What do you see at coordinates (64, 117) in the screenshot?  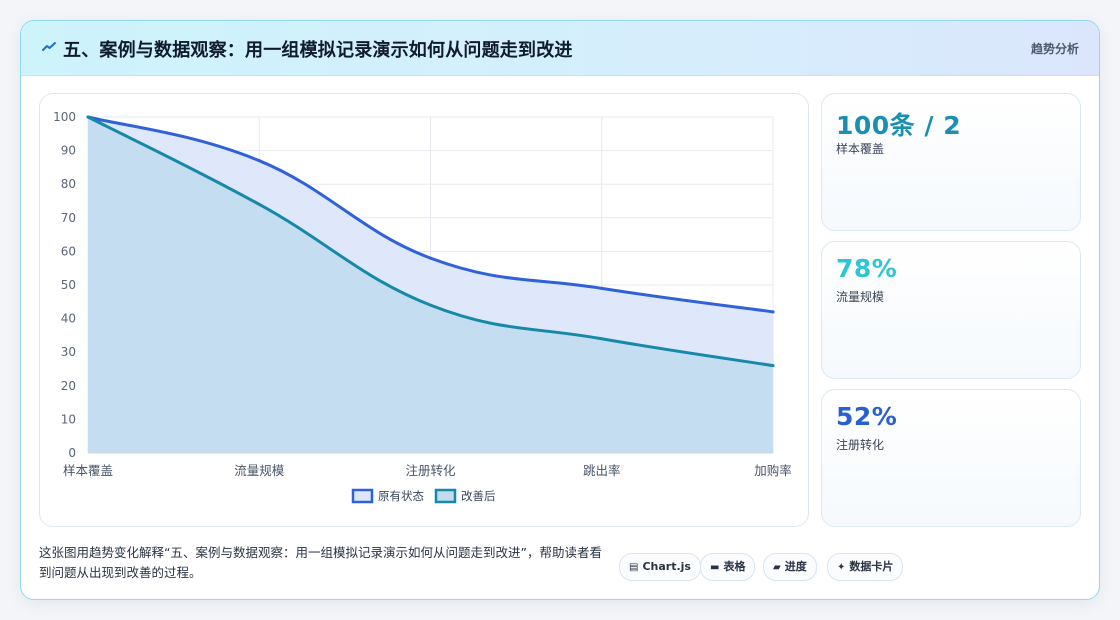 I see `y-tick-label: 100` at bounding box center [64, 117].